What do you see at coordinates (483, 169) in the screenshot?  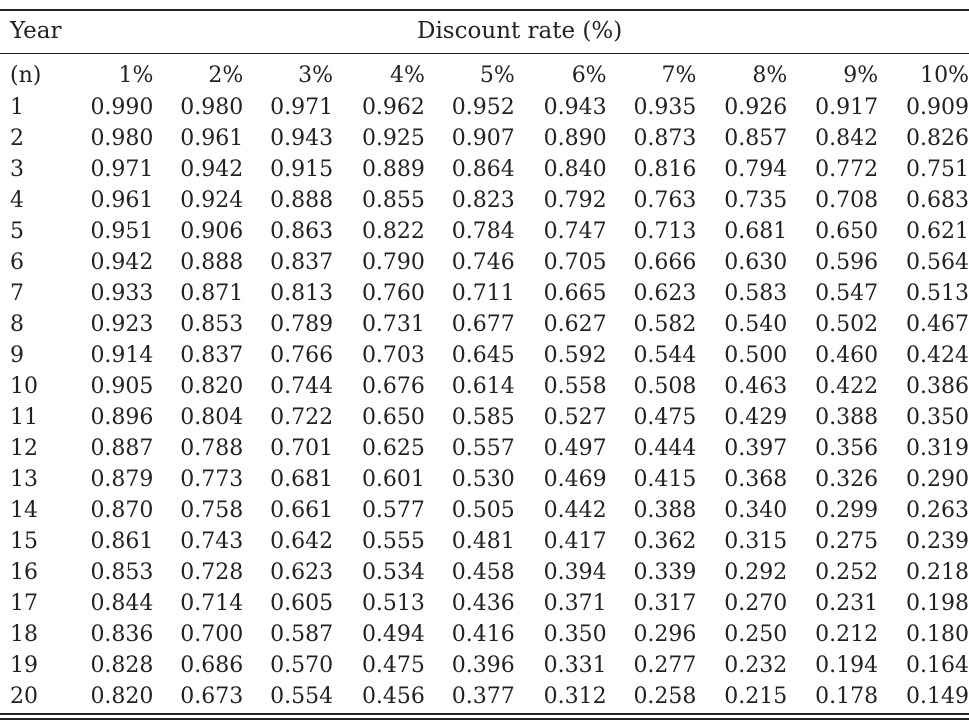 I see `discount-factor-cell: 0.864` at bounding box center [483, 169].